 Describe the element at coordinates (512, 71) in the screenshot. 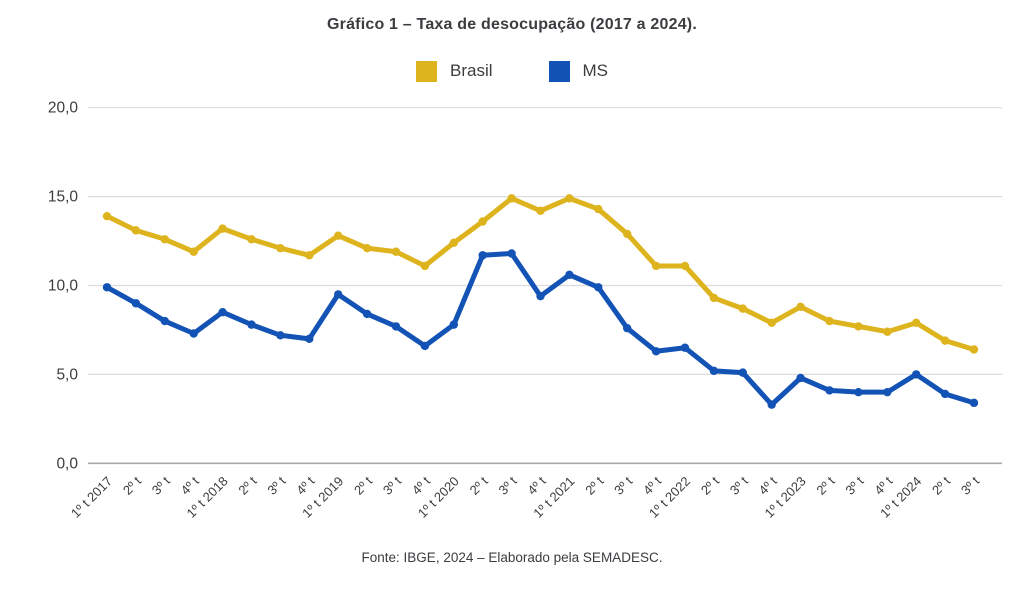

I see `chart-legend: Brasil MS` at that location.